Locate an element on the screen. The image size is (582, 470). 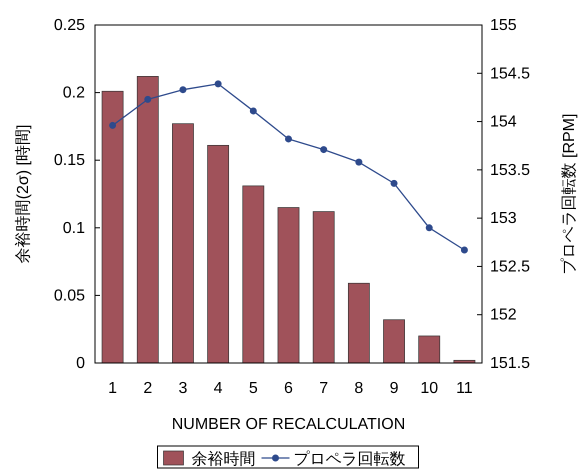
y-tick-label: 0.1 is located at coordinates (74, 228).